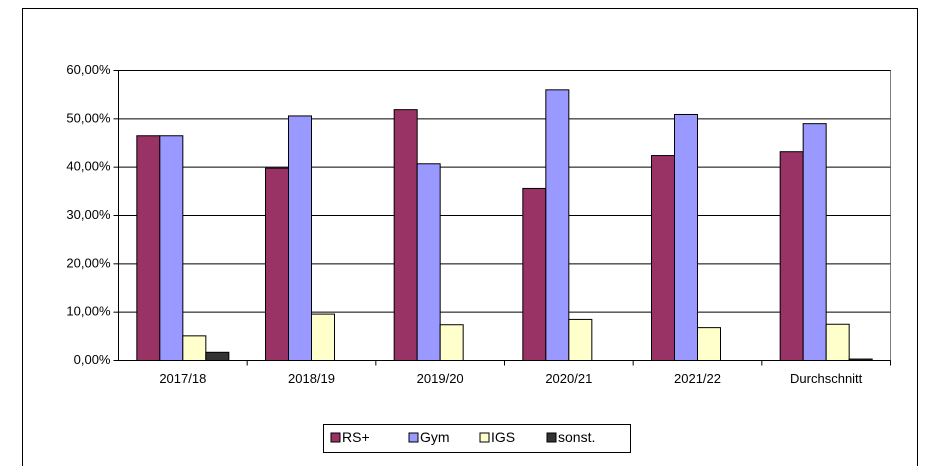 The image size is (933, 466). Describe the element at coordinates (92, 359) in the screenshot. I see `y-tick-label: 0,00%` at that location.